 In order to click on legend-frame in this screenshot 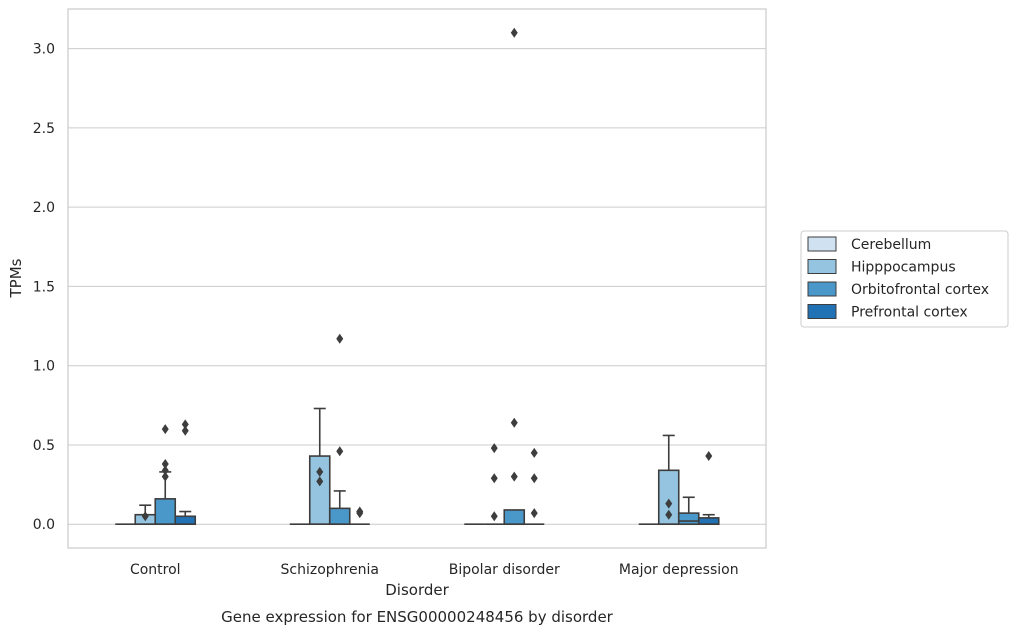, I will do `click(904, 279)`.